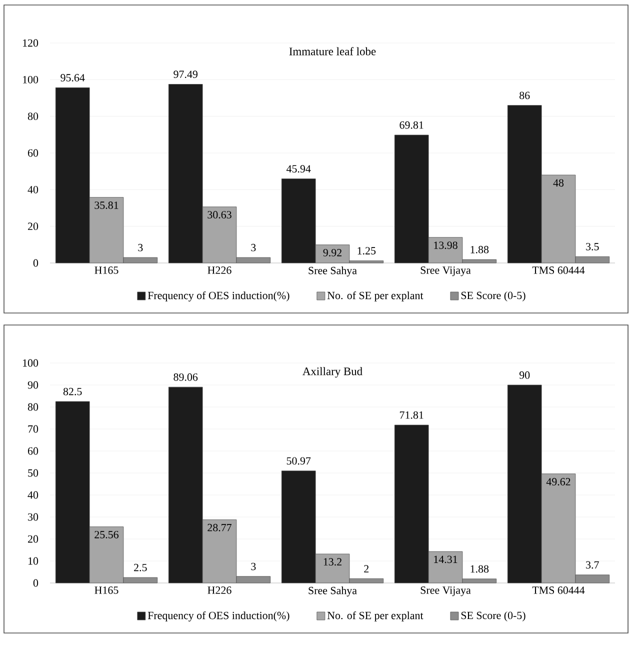 The image size is (629, 655). I want to click on data-label: 13.2, so click(333, 562).